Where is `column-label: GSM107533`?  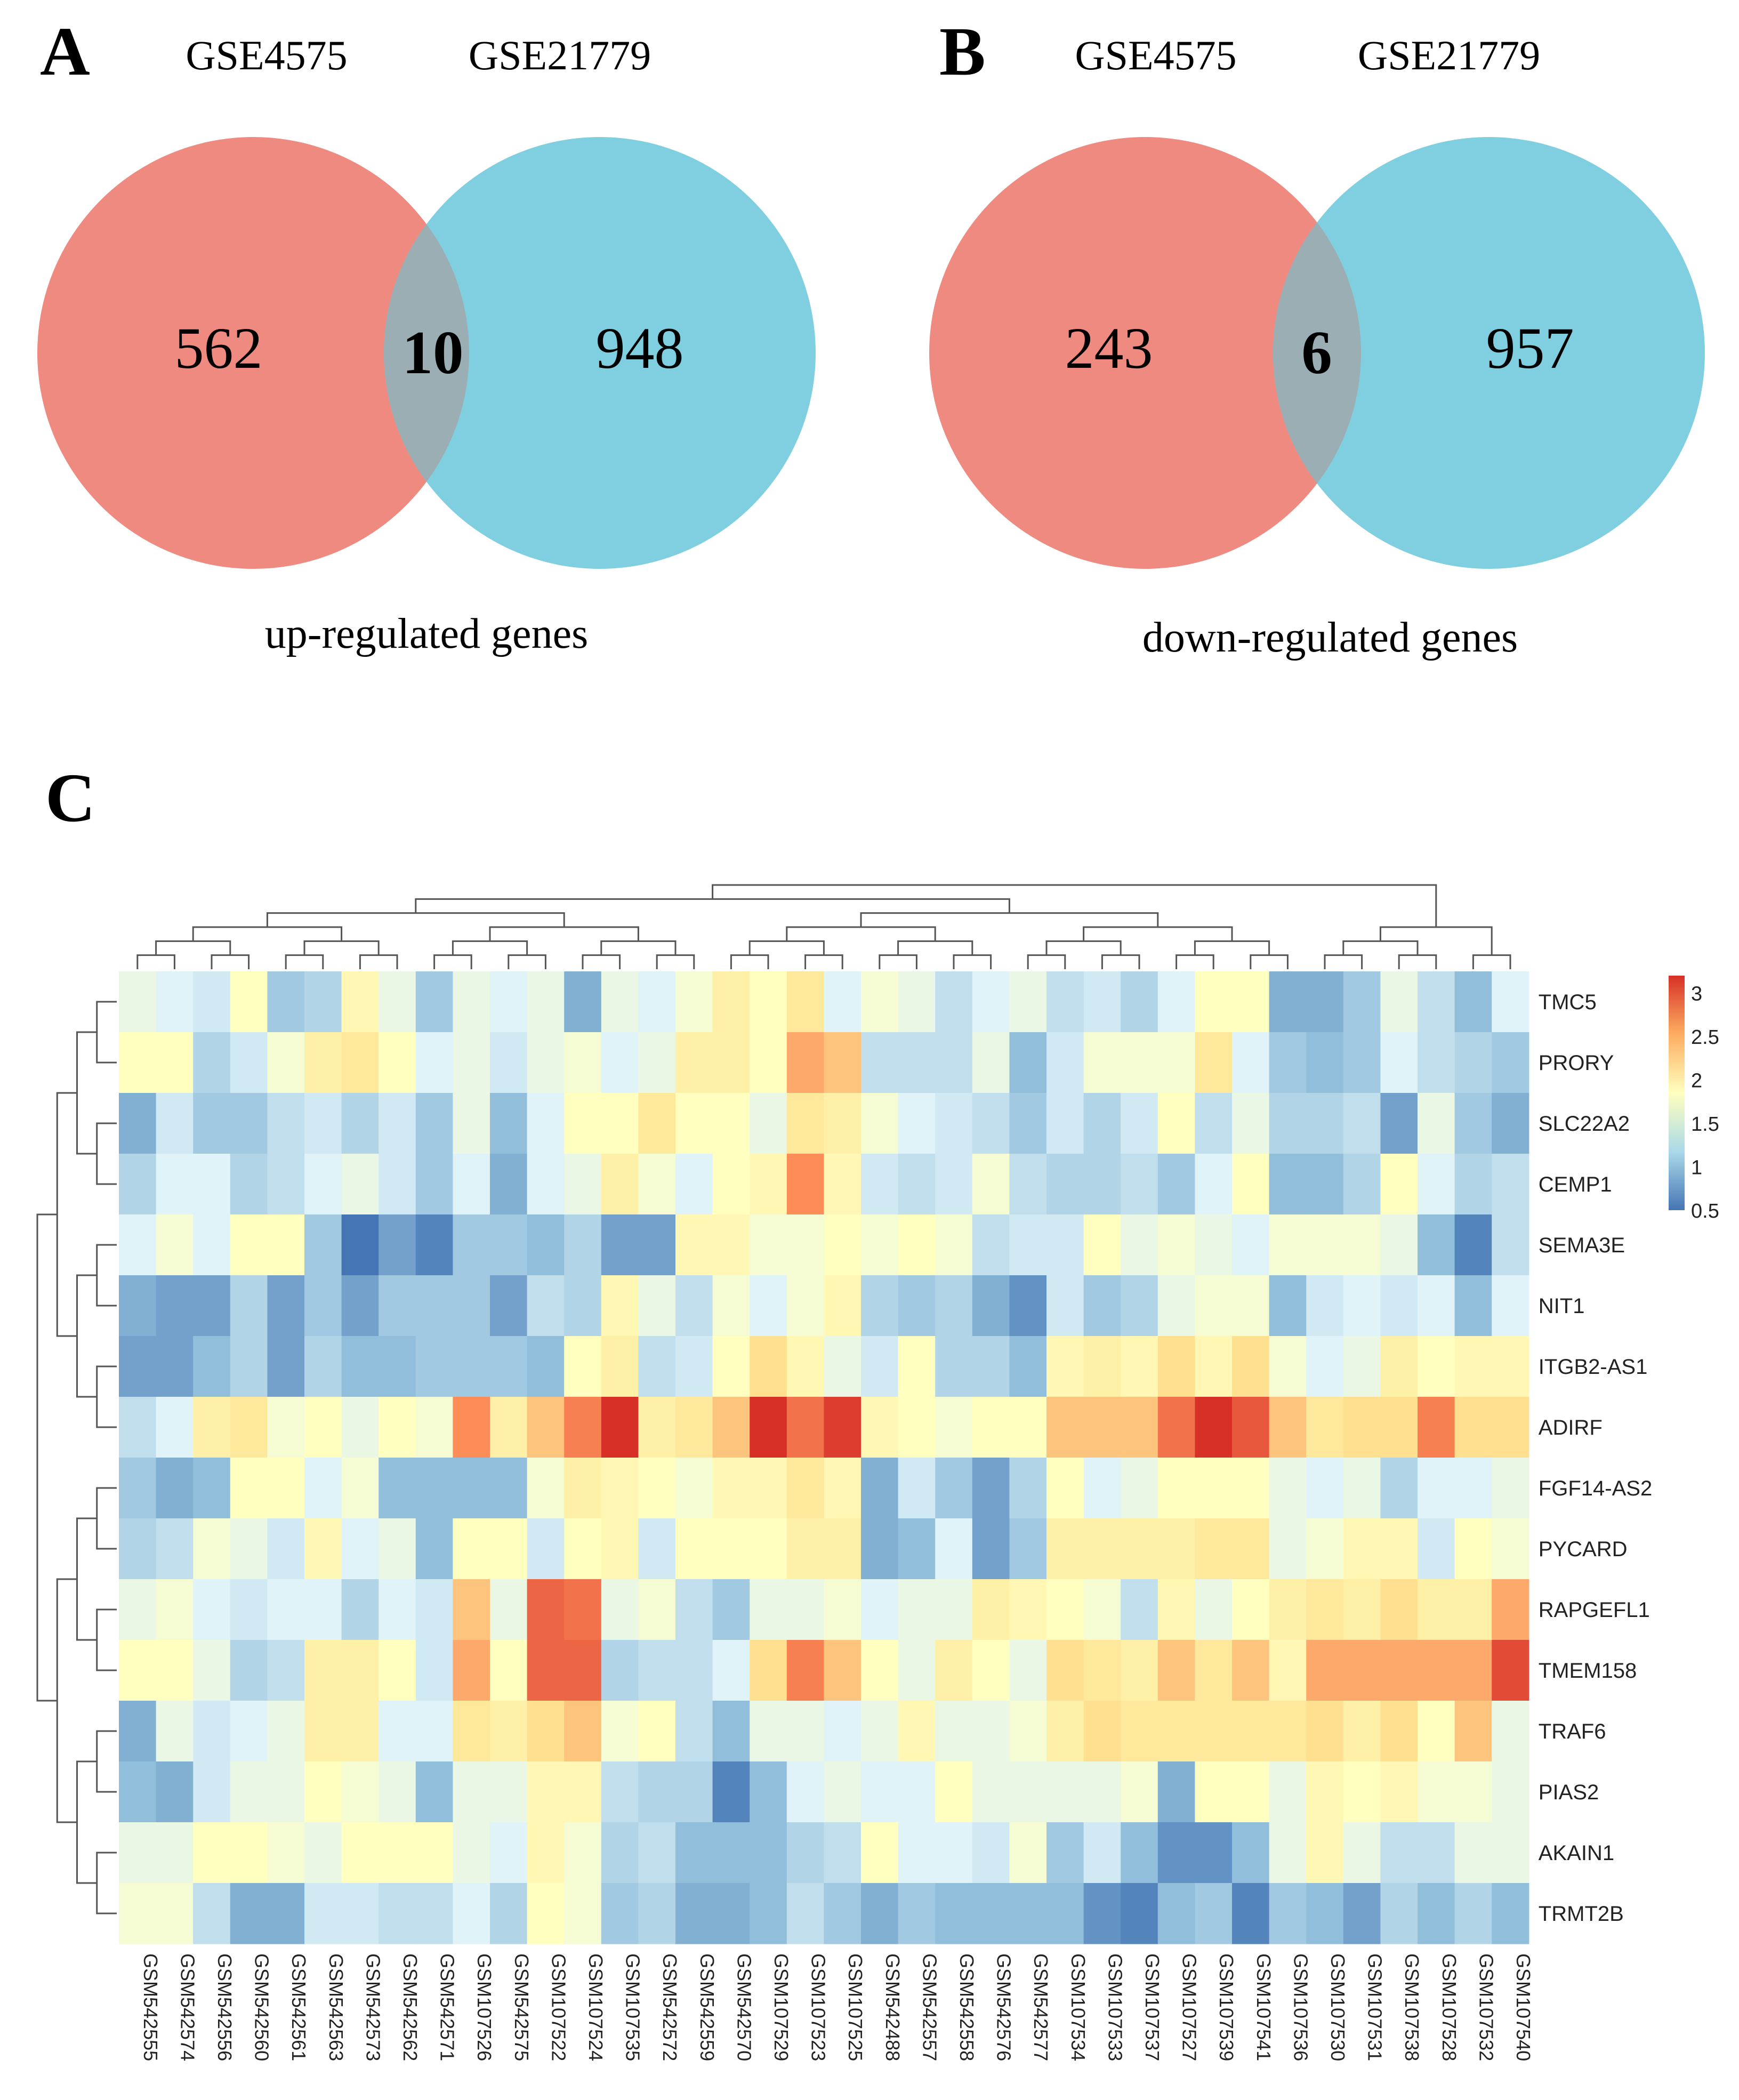 column-label: GSM107533 is located at coordinates (1115, 2007).